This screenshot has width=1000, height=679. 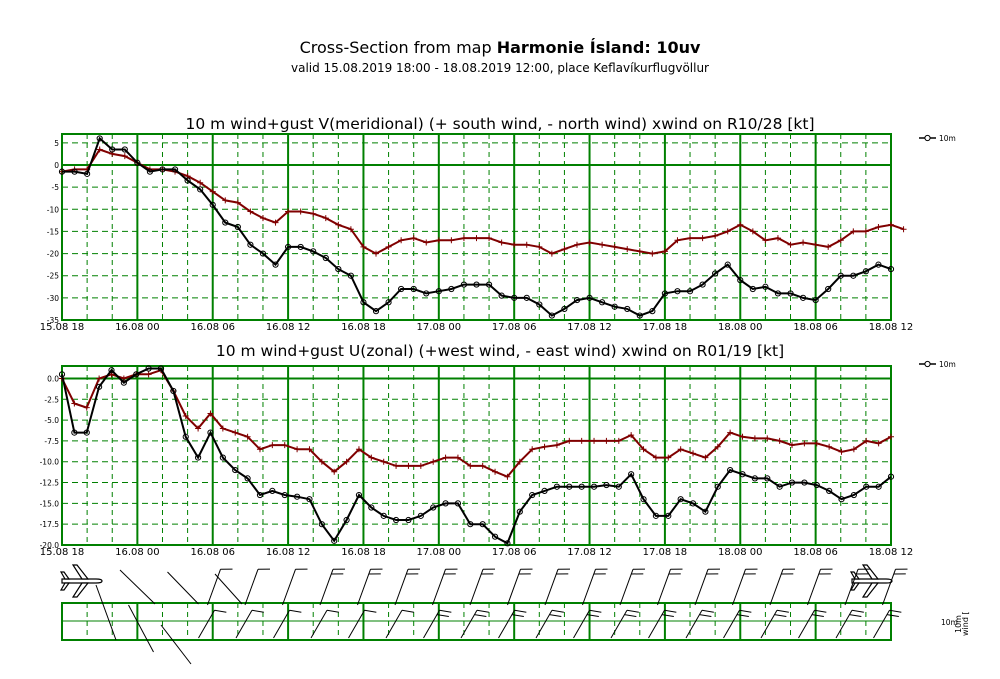 What do you see at coordinates (137, 327) in the screenshot?
I see `panel-1-x-tick-label: 16.08 00` at bounding box center [137, 327].